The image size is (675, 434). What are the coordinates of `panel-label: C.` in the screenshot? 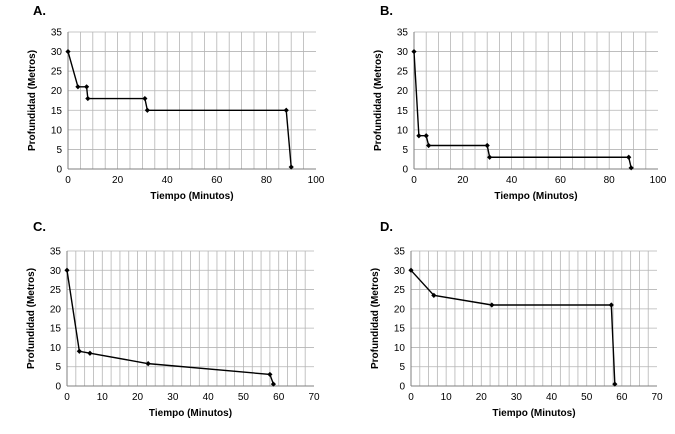 It's located at (39, 226).